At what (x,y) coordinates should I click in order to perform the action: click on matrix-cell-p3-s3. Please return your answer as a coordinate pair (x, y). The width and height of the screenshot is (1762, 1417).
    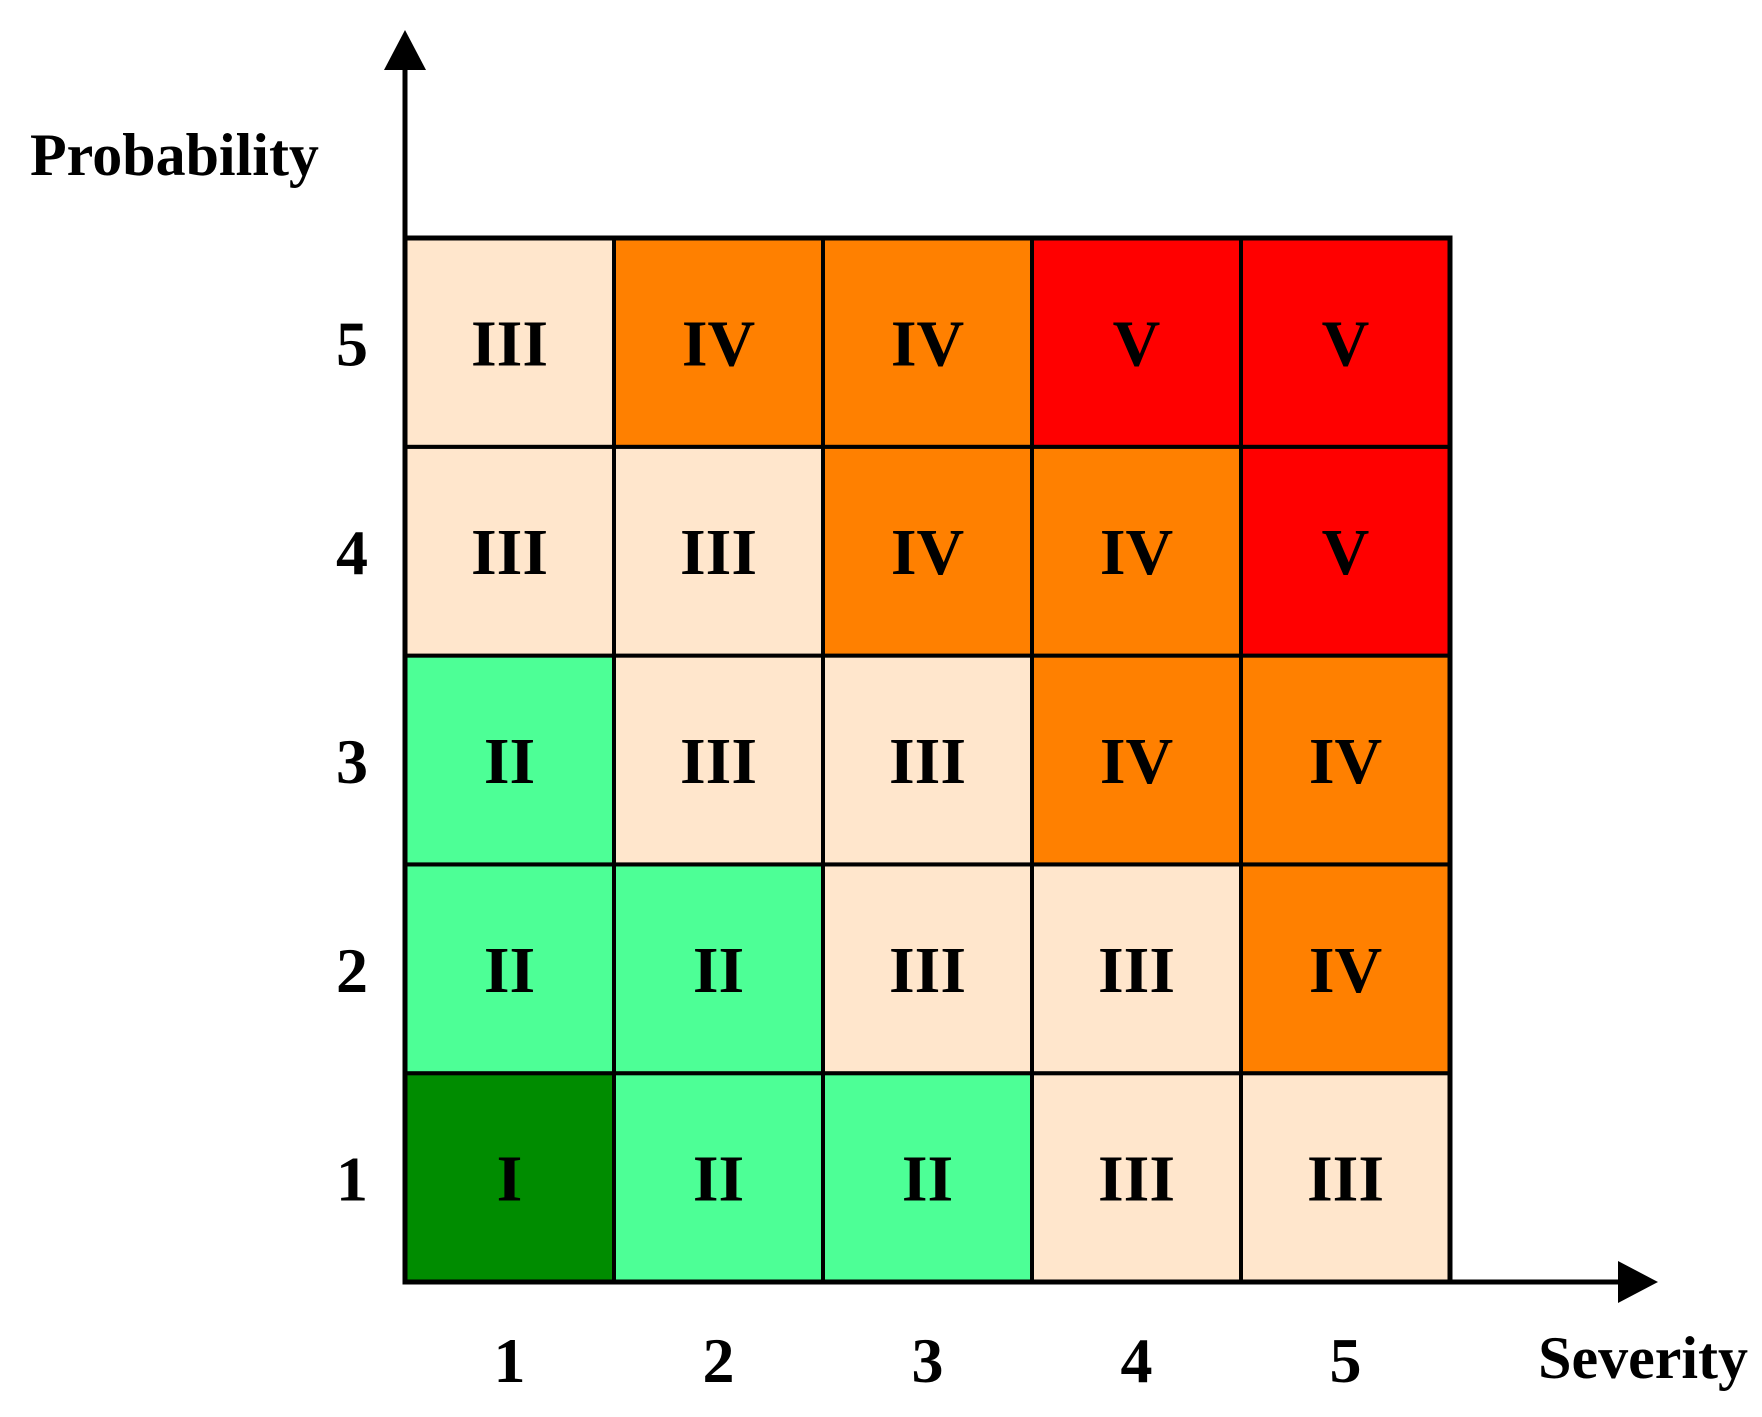
    Looking at the image, I should click on (927, 760).